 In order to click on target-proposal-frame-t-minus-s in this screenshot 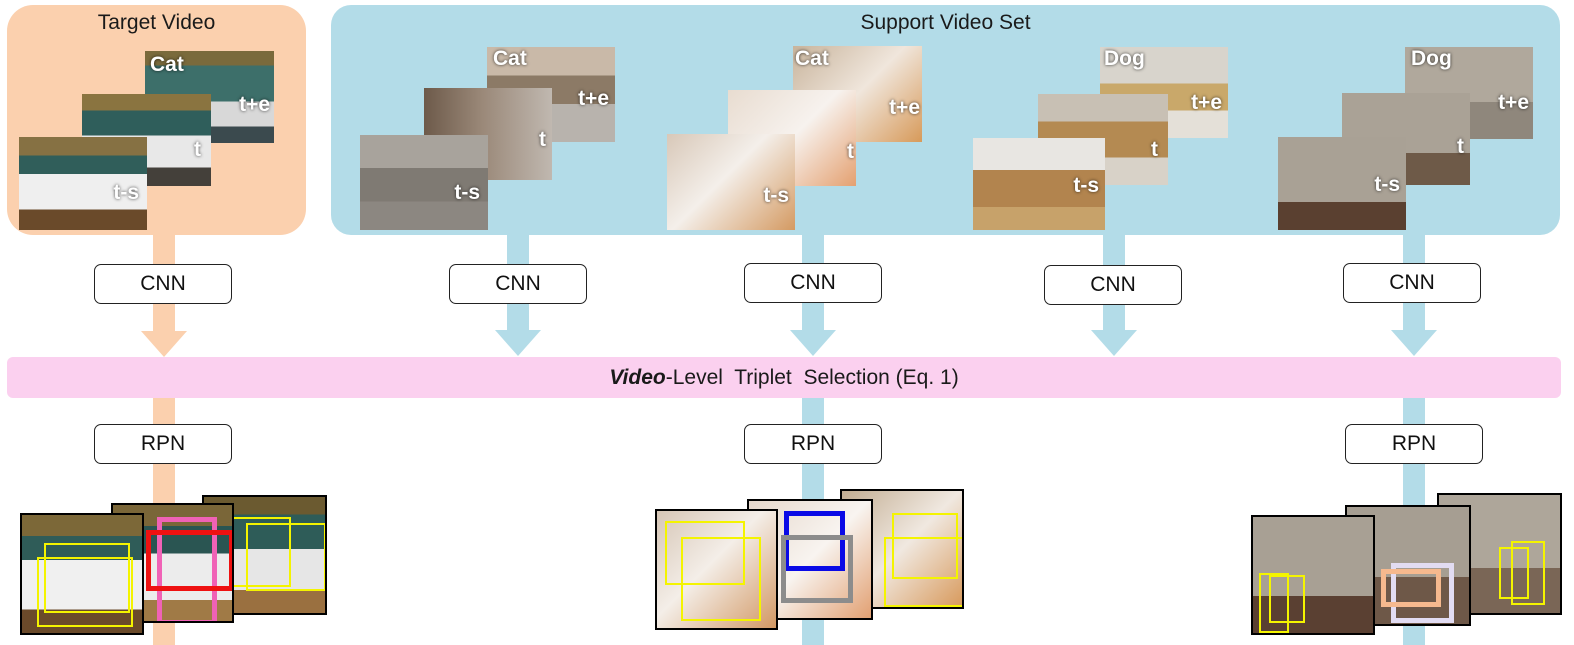, I will do `click(82, 574)`.